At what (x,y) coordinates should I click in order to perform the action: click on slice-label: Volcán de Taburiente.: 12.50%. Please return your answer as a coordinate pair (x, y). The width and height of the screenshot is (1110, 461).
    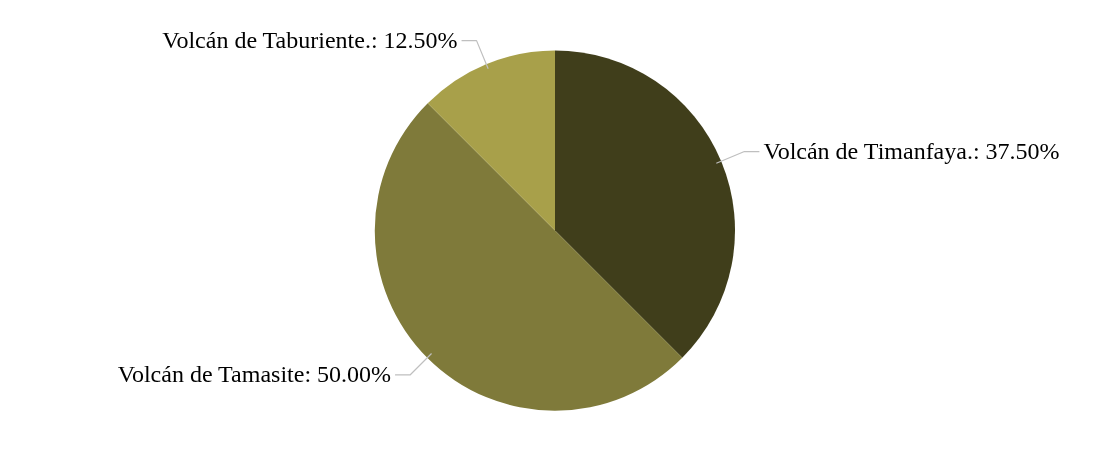
    Looking at the image, I should click on (310, 39).